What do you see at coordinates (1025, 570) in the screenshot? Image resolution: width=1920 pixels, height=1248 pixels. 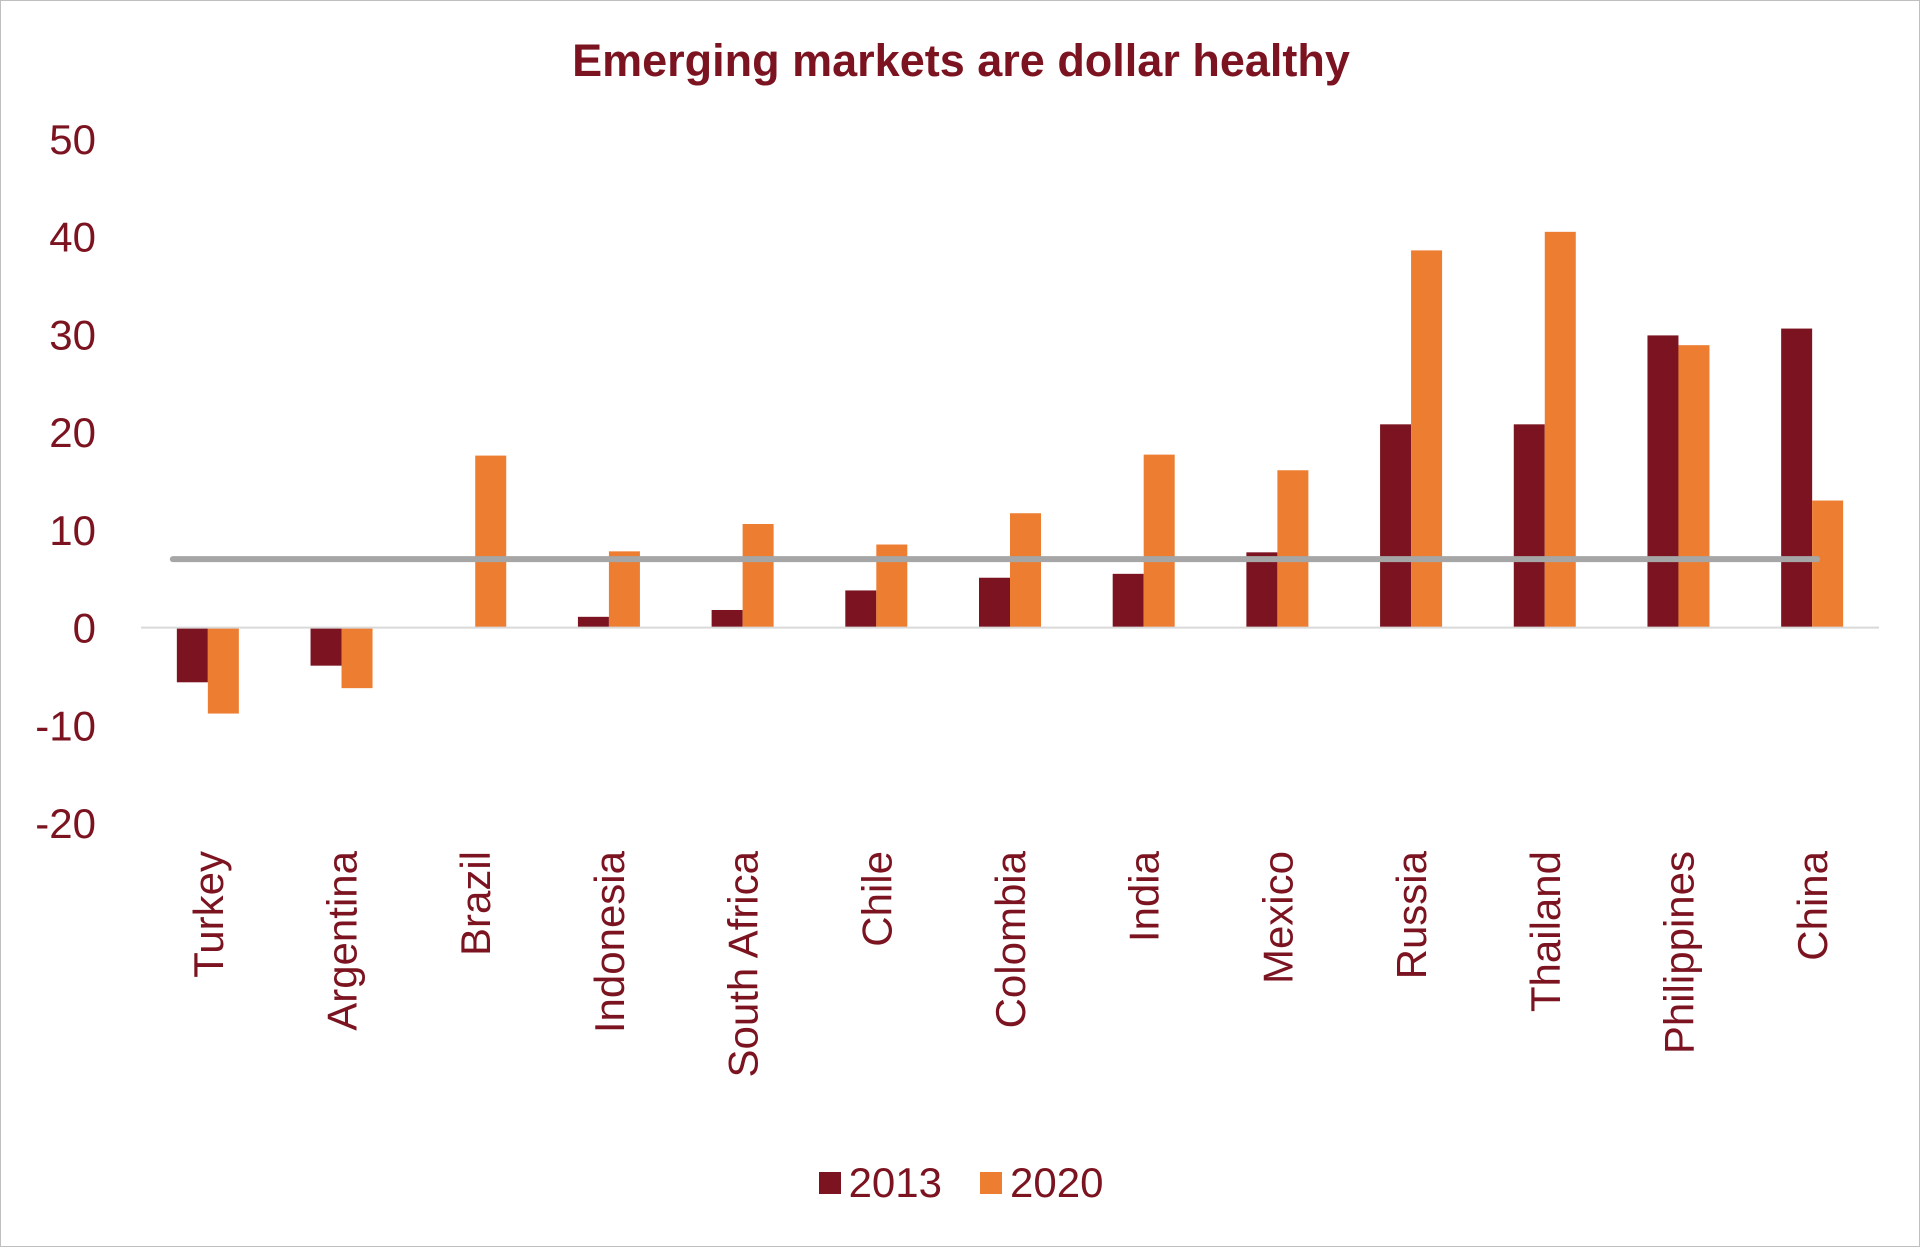 I see `bar-2020-colombia` at bounding box center [1025, 570].